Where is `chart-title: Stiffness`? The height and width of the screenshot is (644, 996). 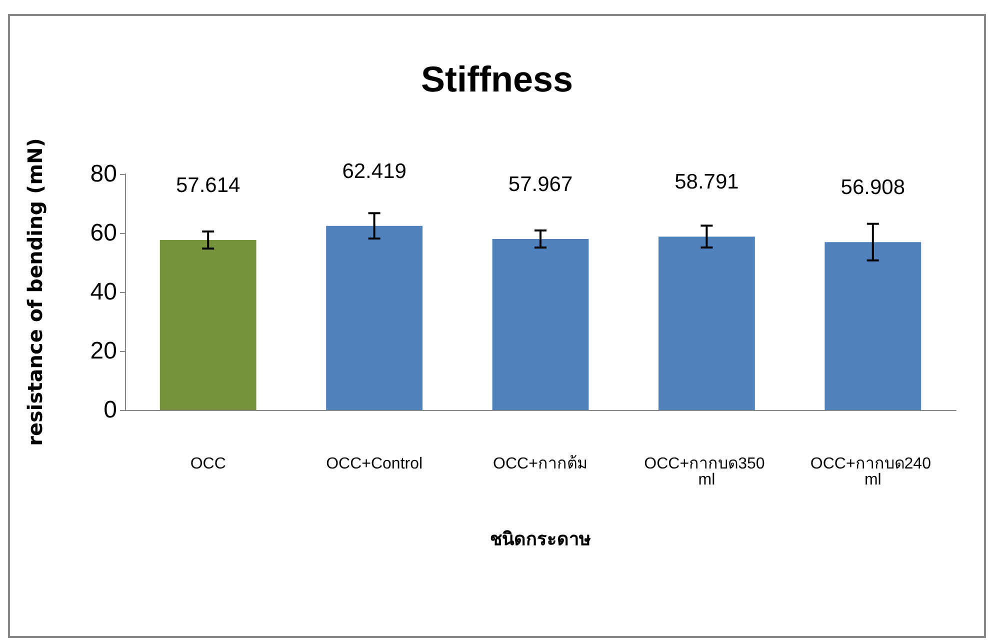
chart-title: Stiffness is located at coordinates (497, 79).